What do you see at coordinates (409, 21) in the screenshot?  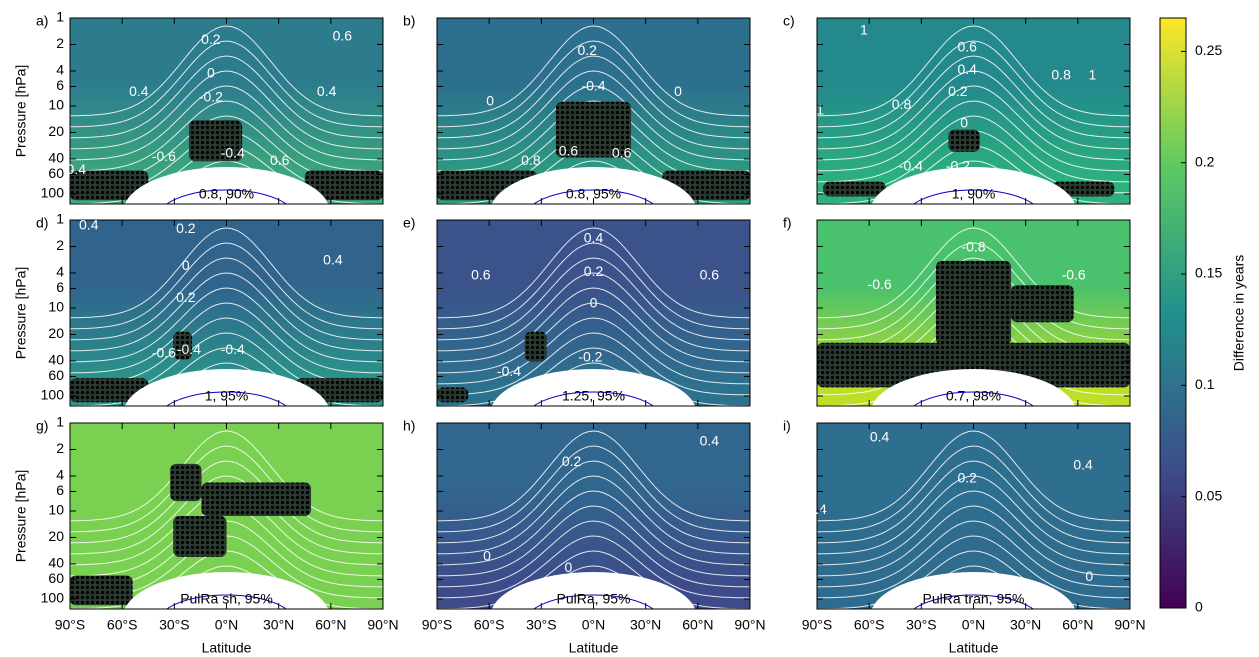 I see `panel-letter: b)` at bounding box center [409, 21].